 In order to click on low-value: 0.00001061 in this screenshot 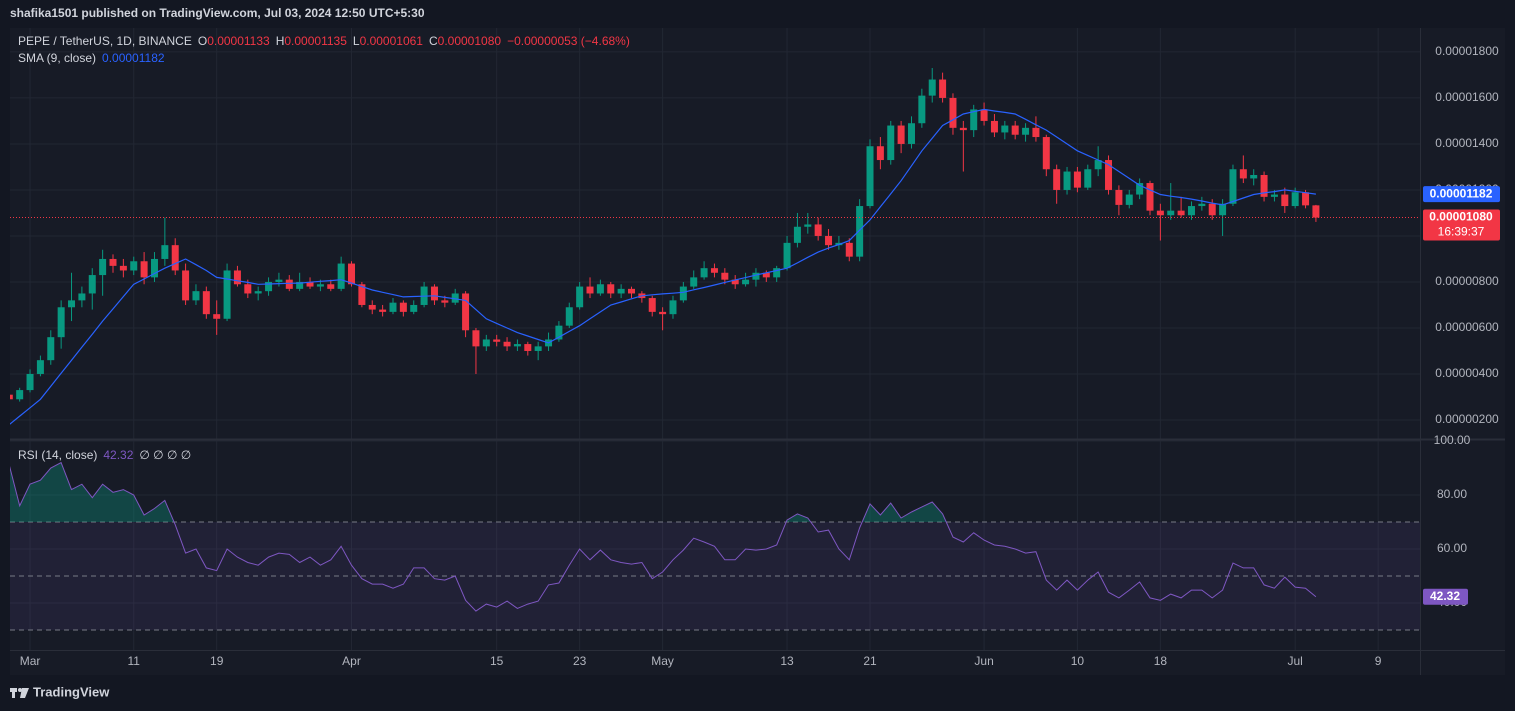, I will do `click(392, 41)`.